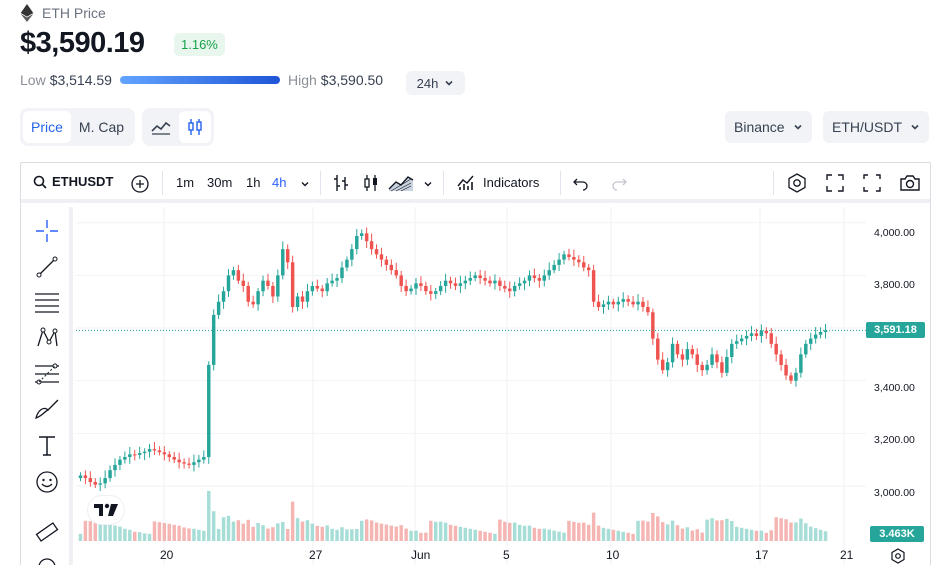 This screenshot has width=935, height=565. What do you see at coordinates (435, 83) in the screenshot?
I see `timeframe-dropdown: 24h` at bounding box center [435, 83].